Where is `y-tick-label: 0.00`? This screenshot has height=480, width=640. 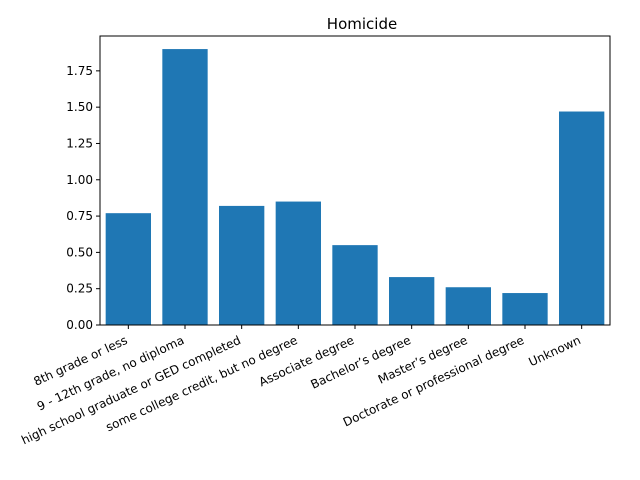 y-tick-label: 0.00 is located at coordinates (79, 325).